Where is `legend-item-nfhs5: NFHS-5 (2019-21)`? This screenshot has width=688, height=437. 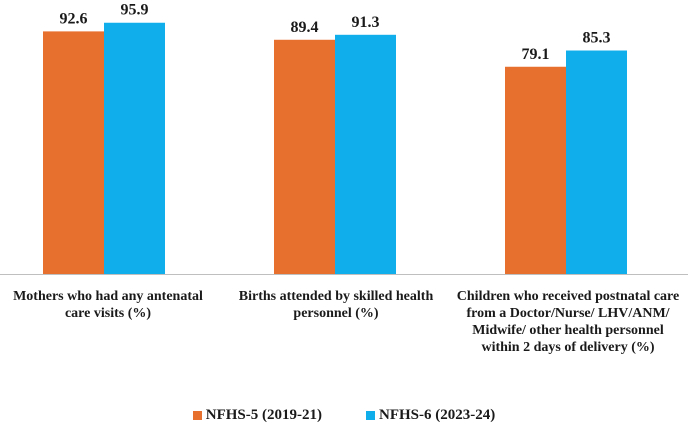 legend-item-nfhs5: NFHS-5 (2019-21) is located at coordinates (257, 415).